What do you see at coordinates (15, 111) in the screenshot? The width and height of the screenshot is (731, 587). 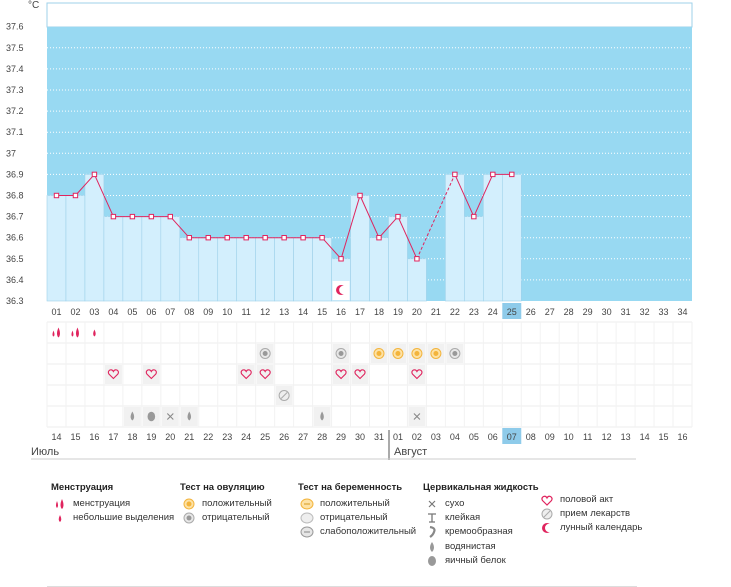 I see `y-tick-label: 37.2` at bounding box center [15, 111].